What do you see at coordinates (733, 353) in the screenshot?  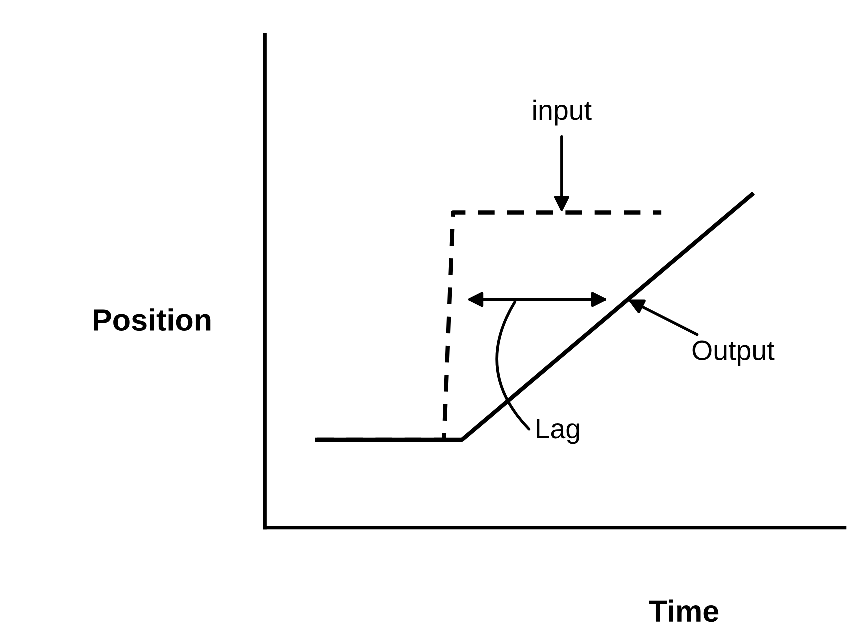 I see `annotation: Output` at bounding box center [733, 353].